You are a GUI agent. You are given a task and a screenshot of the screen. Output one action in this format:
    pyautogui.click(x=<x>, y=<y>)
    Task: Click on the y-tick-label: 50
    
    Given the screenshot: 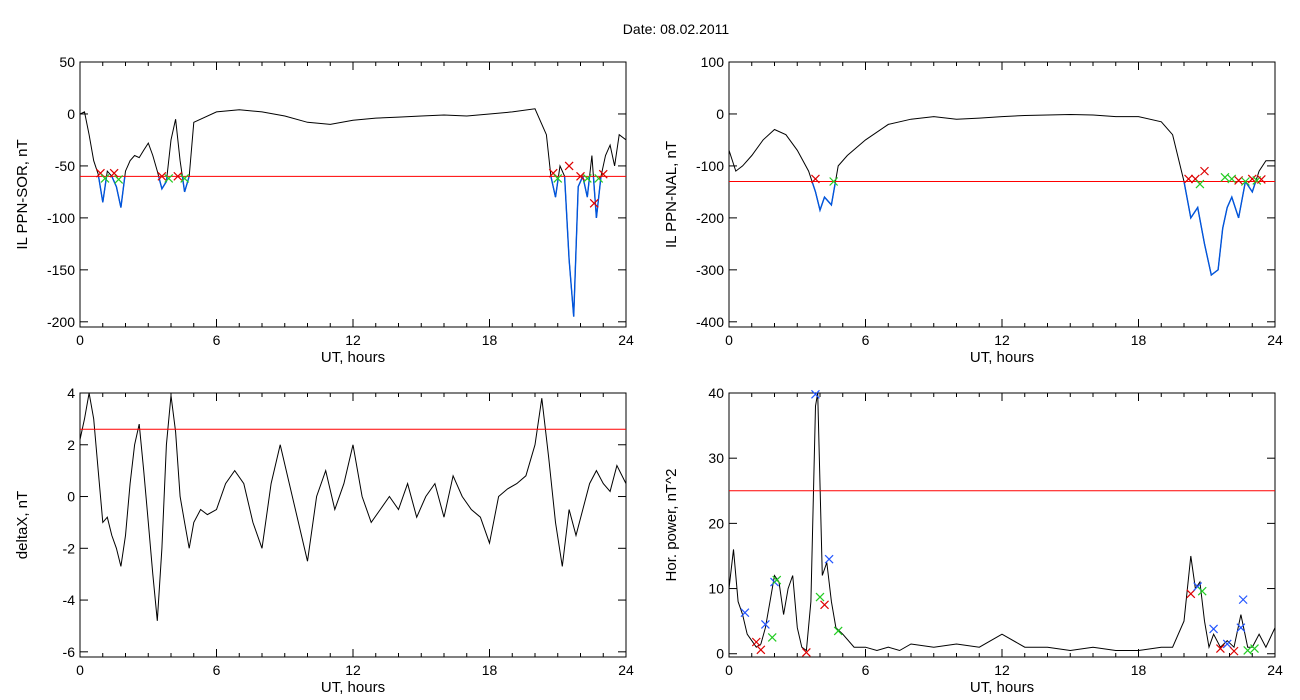 What is the action you would take?
    pyautogui.click(x=67, y=62)
    